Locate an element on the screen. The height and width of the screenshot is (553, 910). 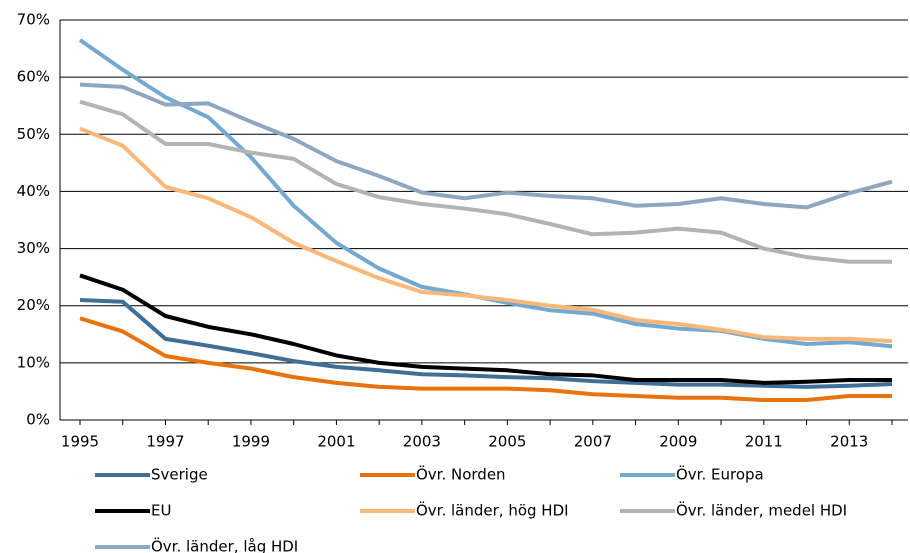
y-tick-label: 40% is located at coordinates (33, 191).